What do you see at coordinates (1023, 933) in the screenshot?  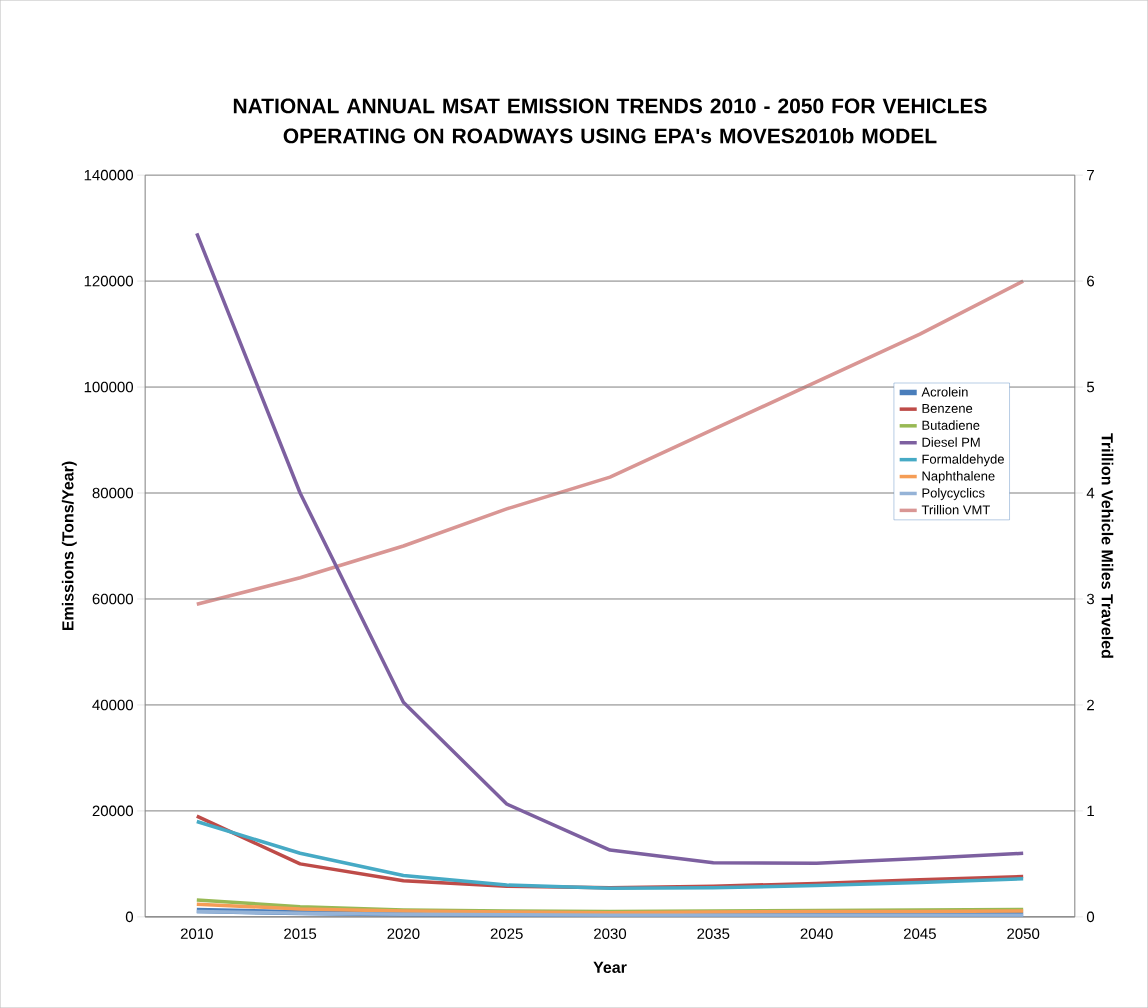 I see `x-tick-label: 2050` at bounding box center [1023, 933].